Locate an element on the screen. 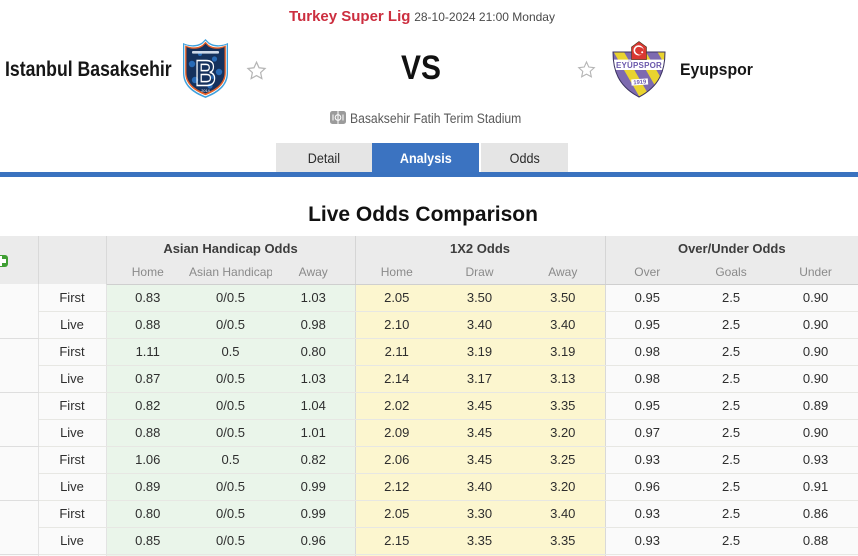 The width and height of the screenshot is (858, 556). svg-text: 2014 is located at coordinates (205, 91).